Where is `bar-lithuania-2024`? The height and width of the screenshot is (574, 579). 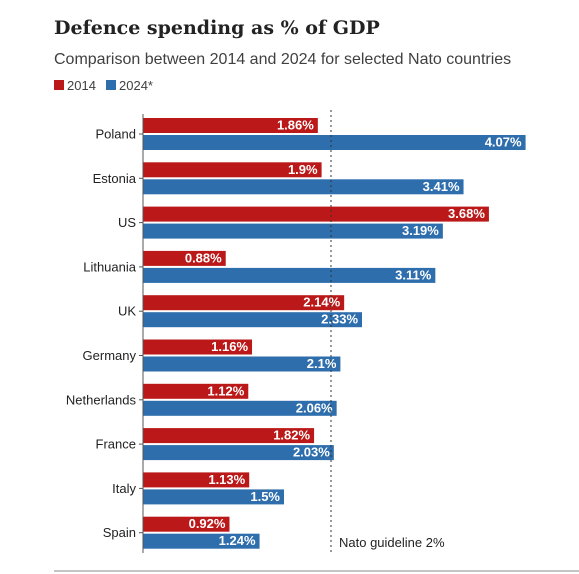 bar-lithuania-2024 is located at coordinates (289, 275).